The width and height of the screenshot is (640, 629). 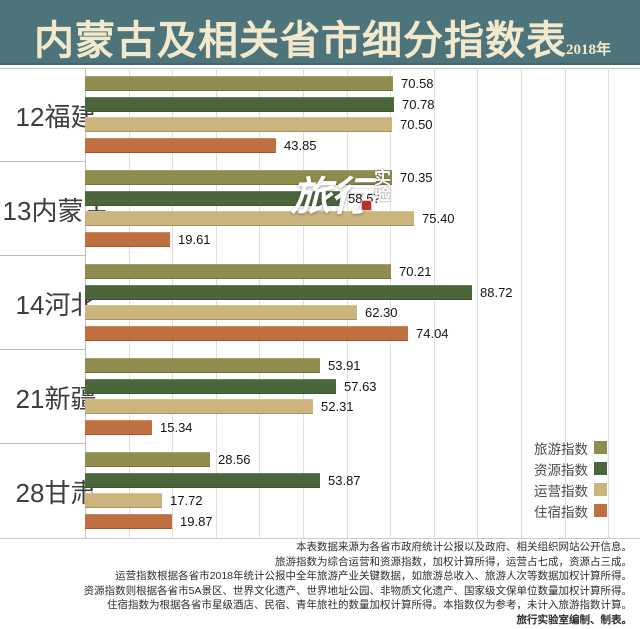 I want to click on bar-value-label: 43.85, so click(x=300, y=145).